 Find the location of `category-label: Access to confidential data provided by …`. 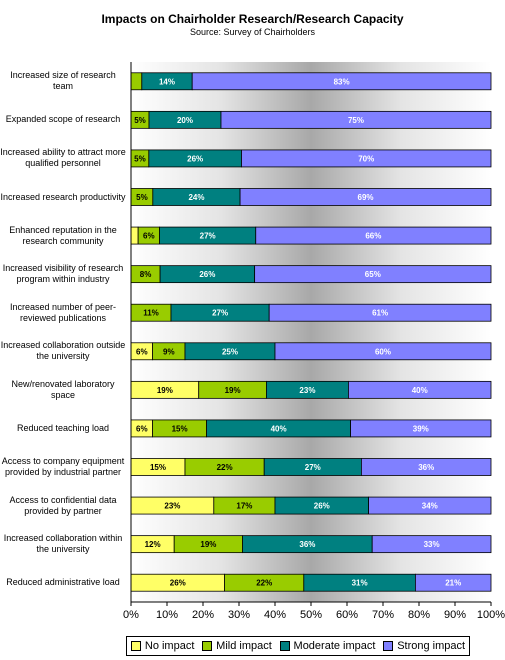

category-label: Access to confidential data provided by … is located at coordinates (63, 505).